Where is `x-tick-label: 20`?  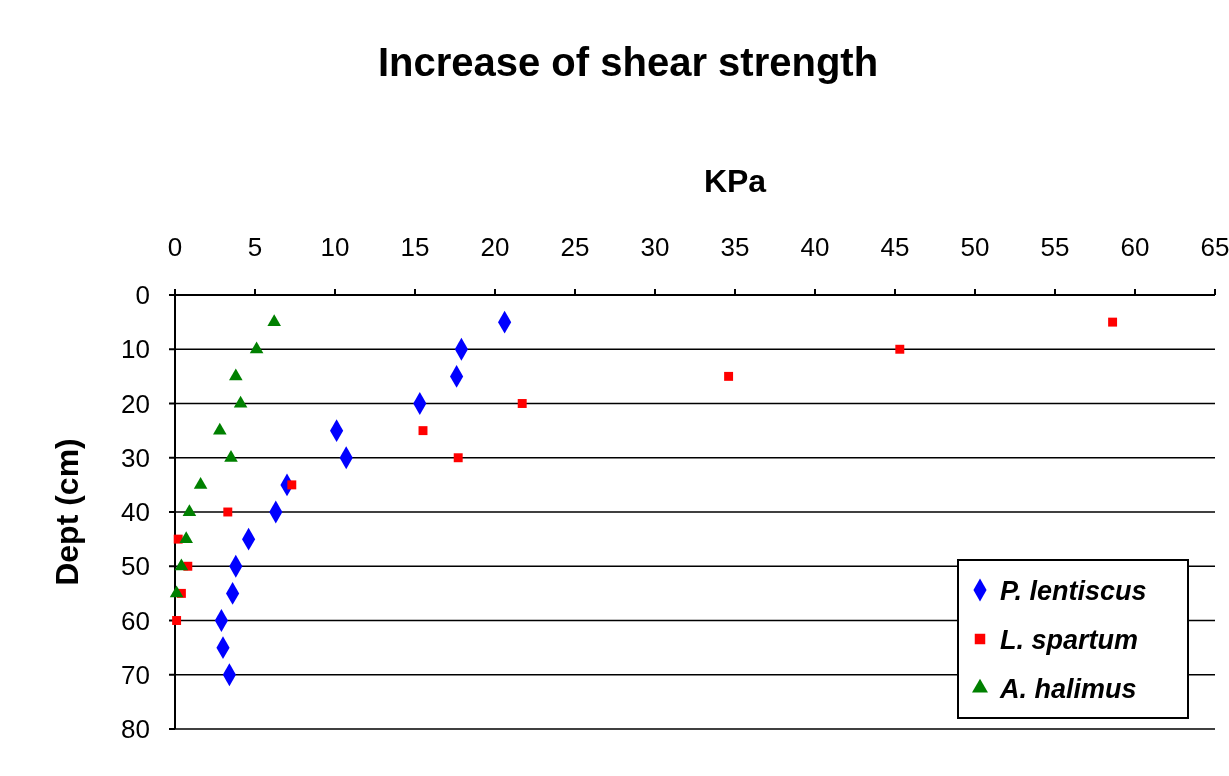 x-tick-label: 20 is located at coordinates (495, 247).